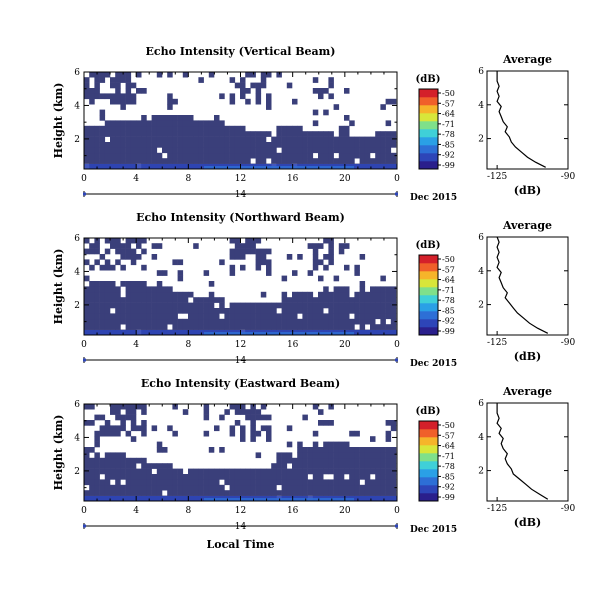 The width and height of the screenshot is (615, 598). What do you see at coordinates (77, 438) in the screenshot?
I see `y-tick-label: 4` at bounding box center [77, 438].